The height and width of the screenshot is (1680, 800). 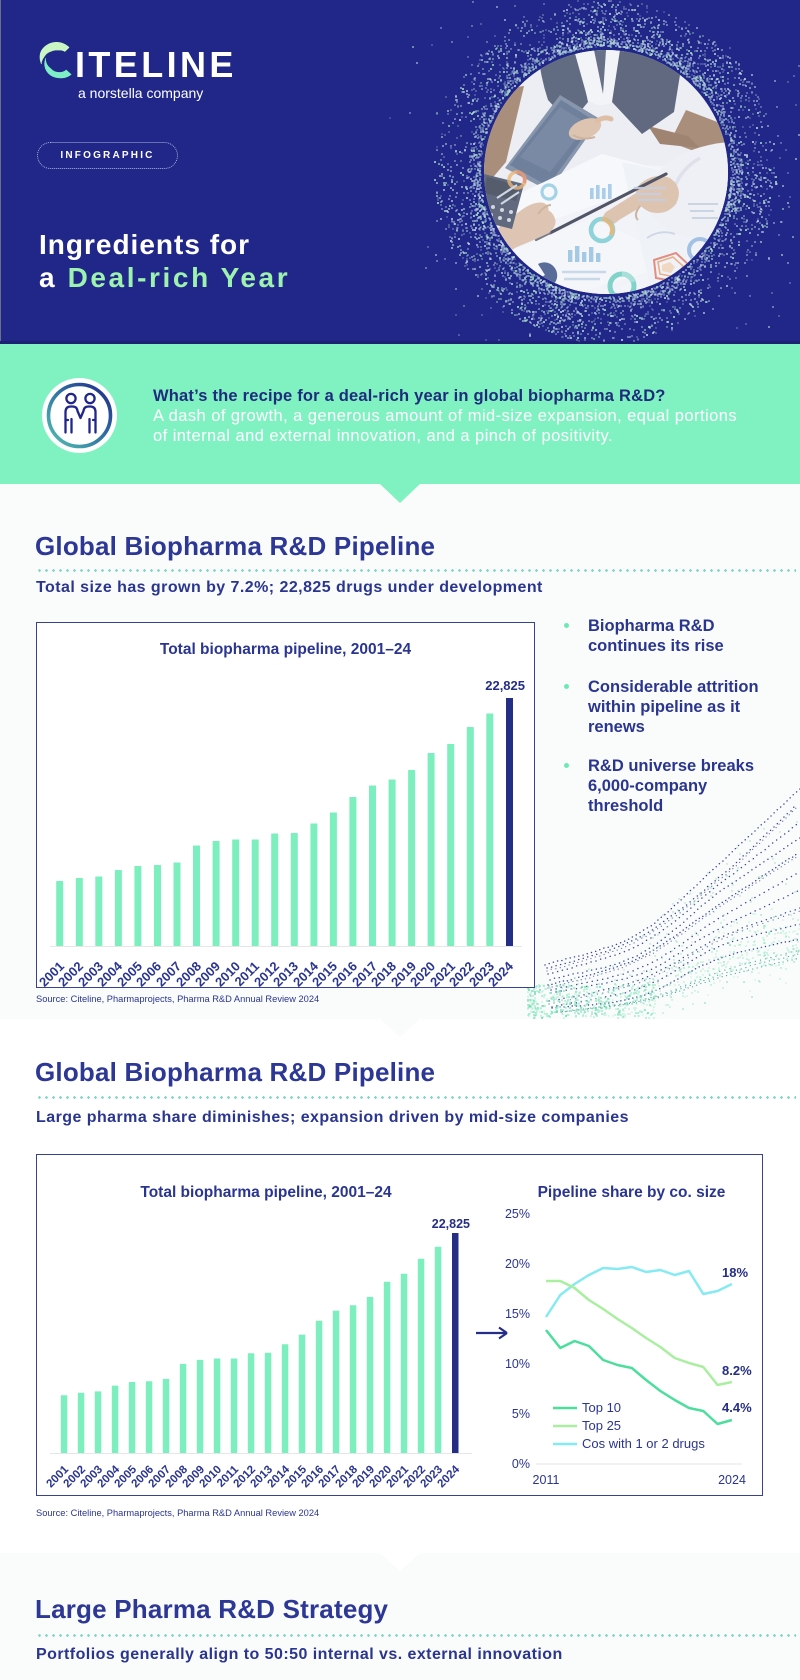 What do you see at coordinates (156, 64) in the screenshot?
I see `svg-text: ITELINE` at bounding box center [156, 64].